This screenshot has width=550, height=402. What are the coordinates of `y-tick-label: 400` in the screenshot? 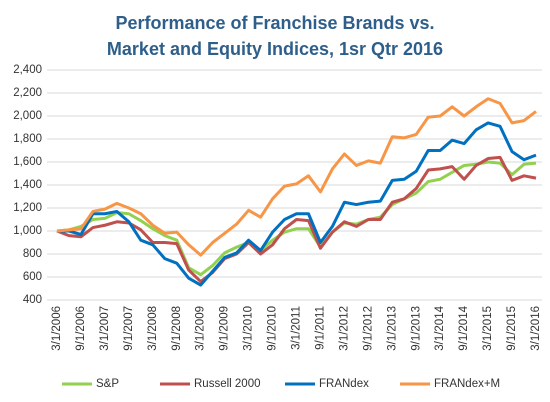 It's located at (32, 300).